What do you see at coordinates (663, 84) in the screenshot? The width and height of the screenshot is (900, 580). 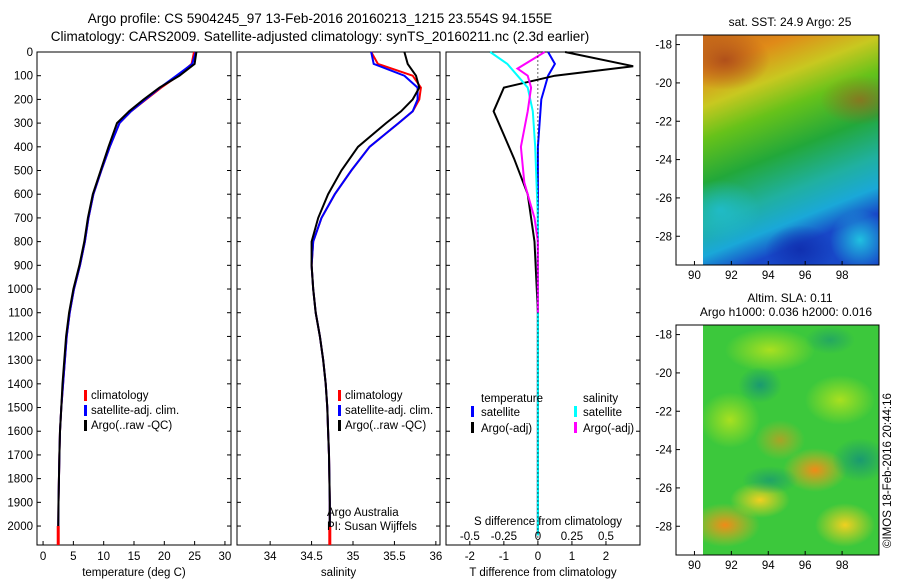 I see `sst_map-ytick-label: -20` at bounding box center [663, 84].